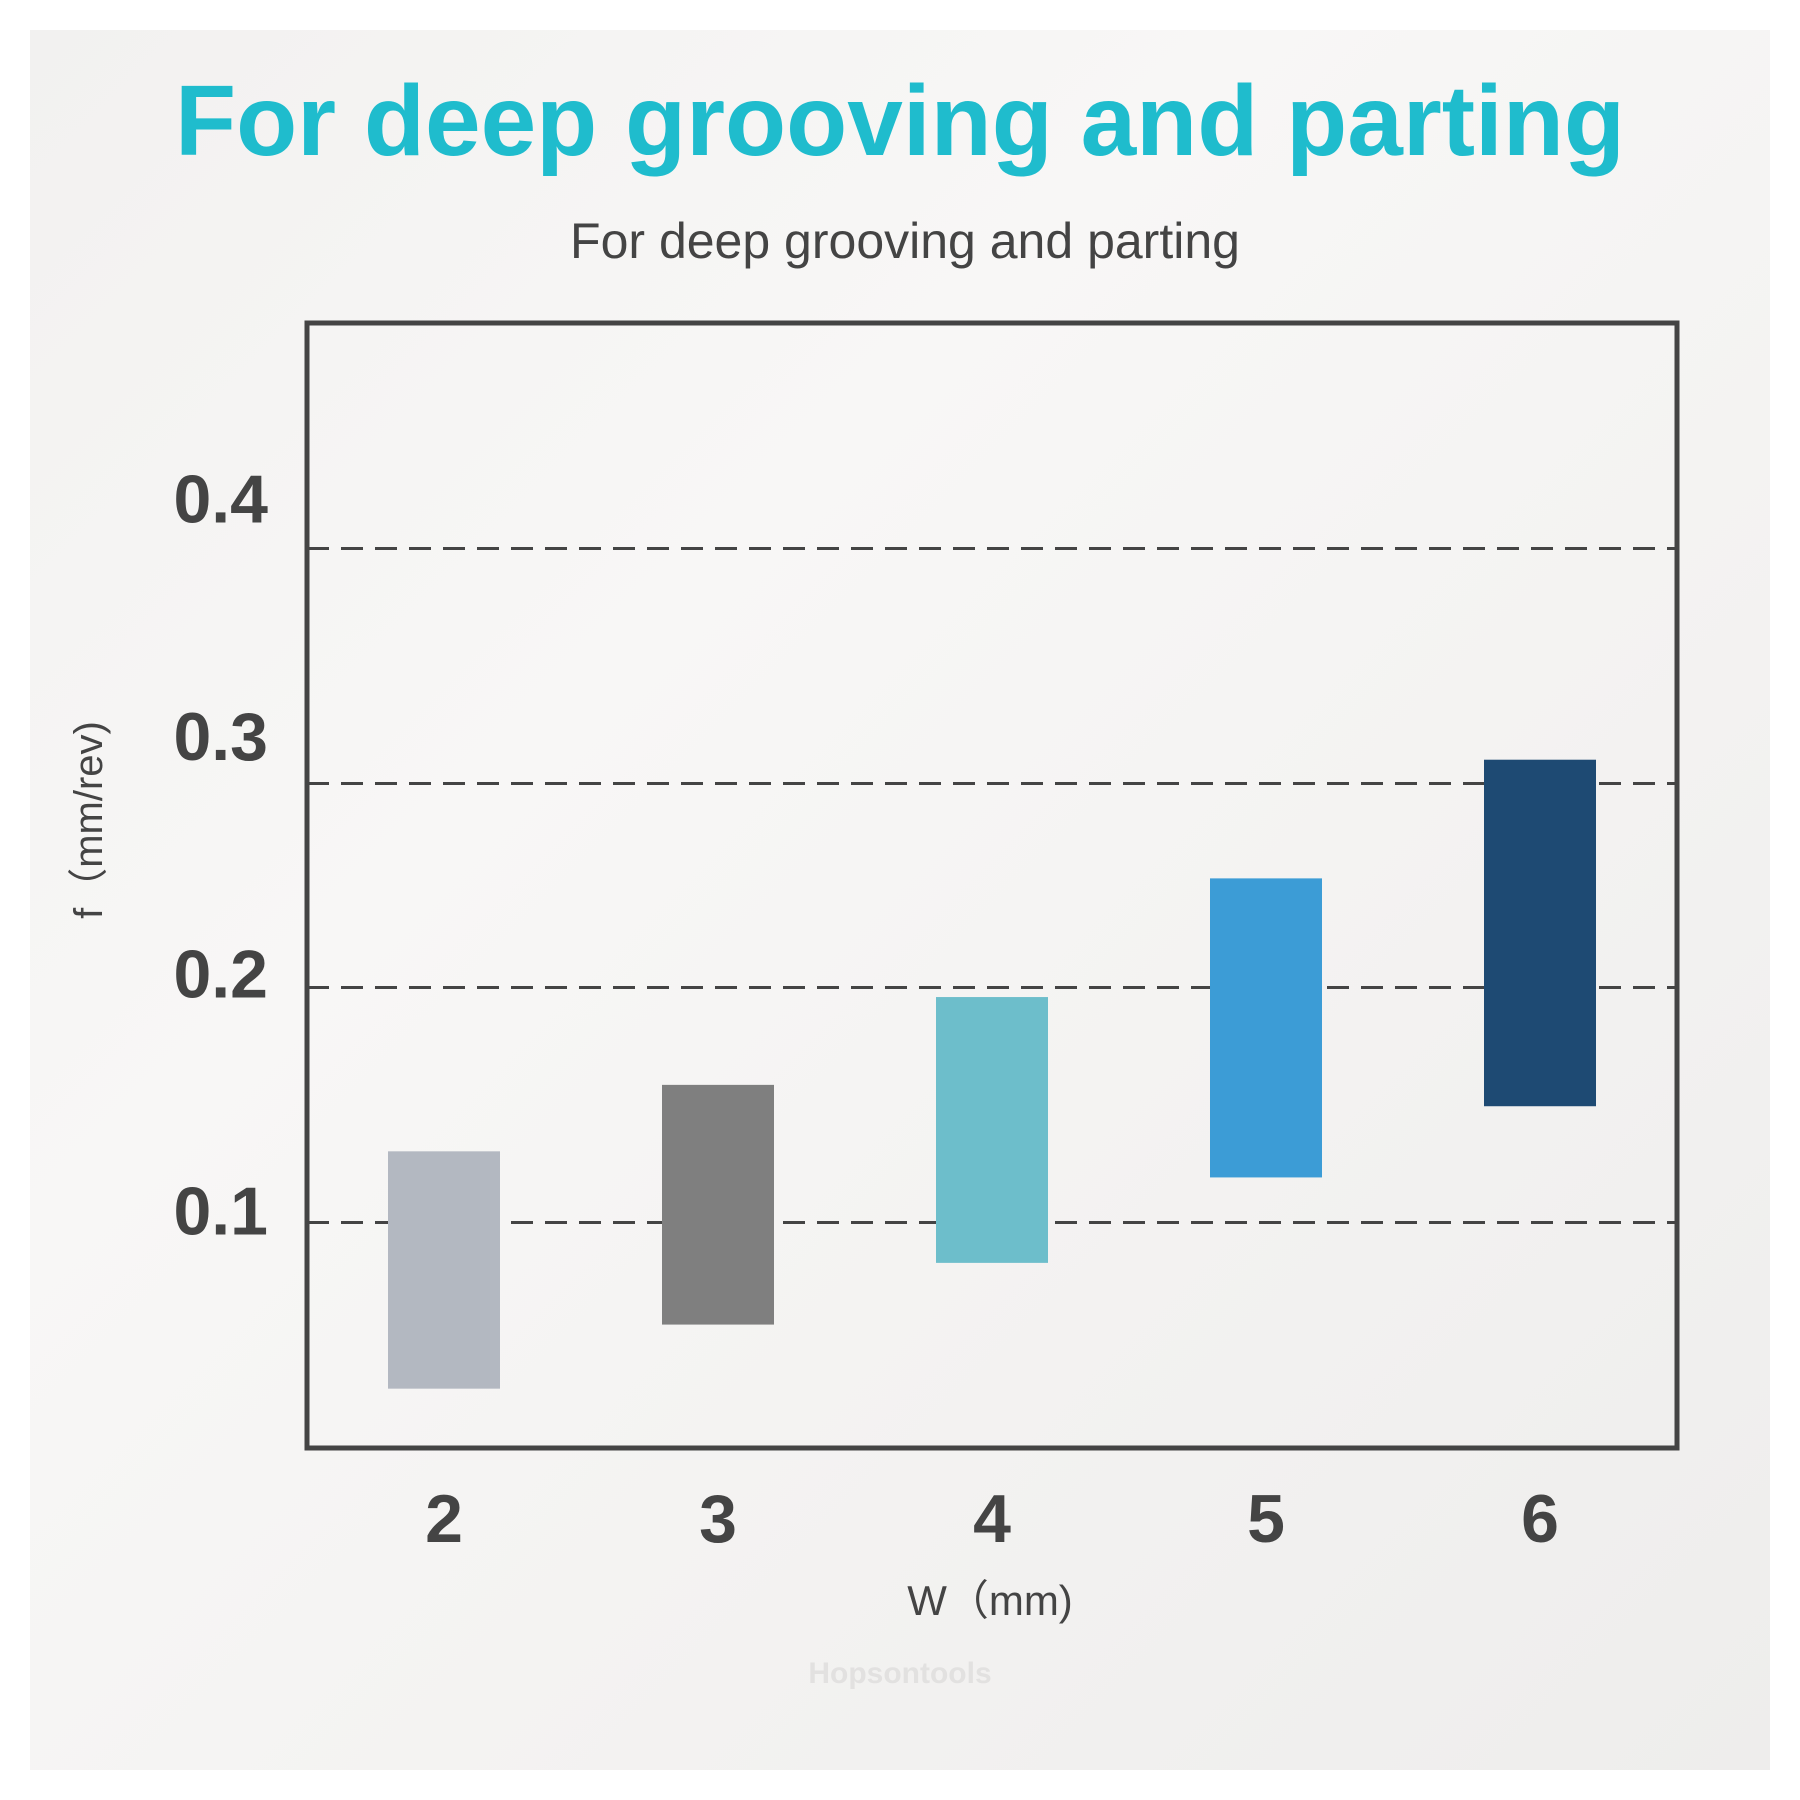 The height and width of the screenshot is (1800, 1800). I want to click on y-tick-label: 0.4, so click(220, 500).